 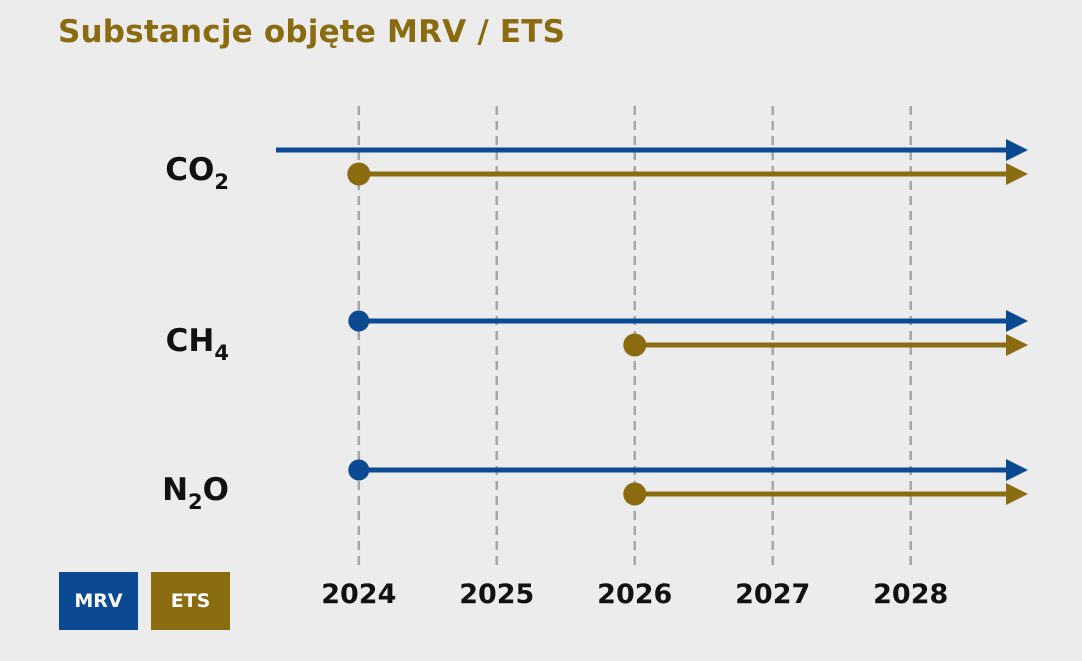 I want to click on legend-mrv: MRV, so click(x=98, y=601).